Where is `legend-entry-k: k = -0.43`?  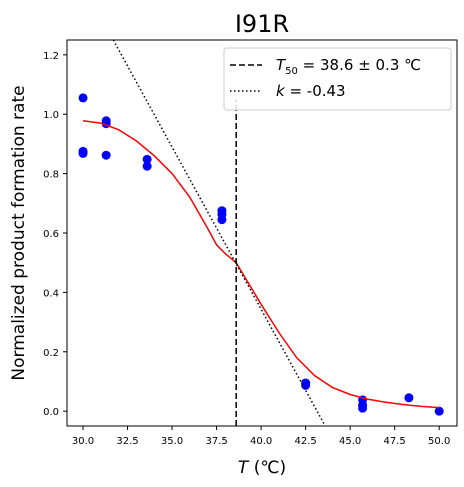
legend-entry-k: k = -0.43 is located at coordinates (311, 91).